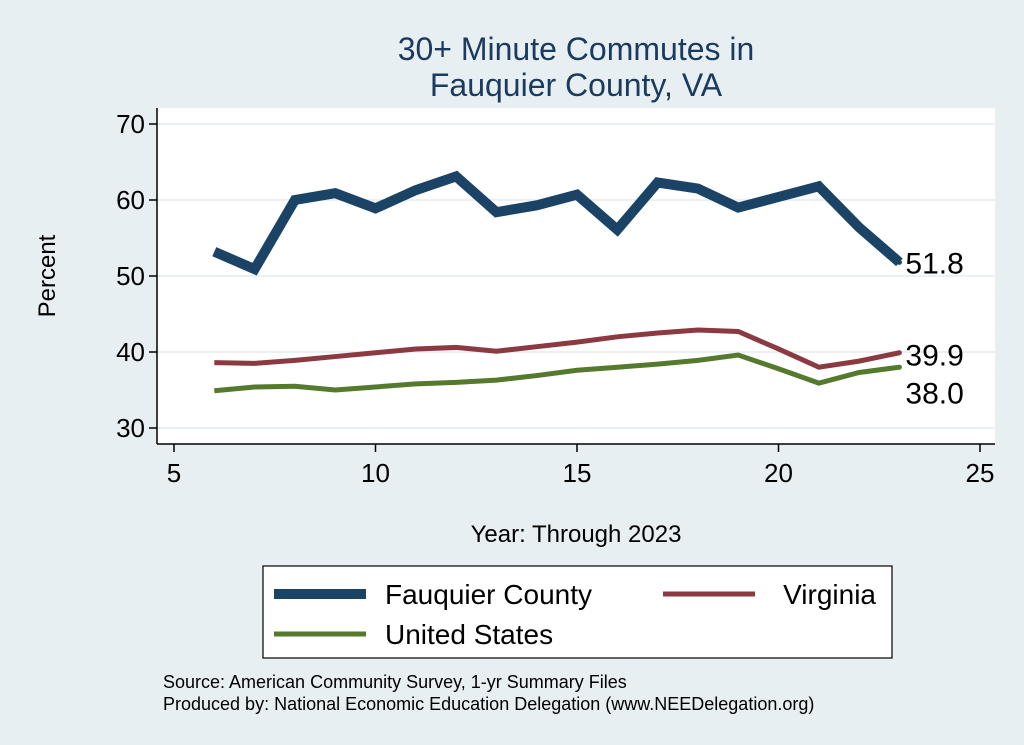 This screenshot has height=745, width=1024. Describe the element at coordinates (934, 263) in the screenshot. I see `end-label-fauquier-county: 51.8` at that location.